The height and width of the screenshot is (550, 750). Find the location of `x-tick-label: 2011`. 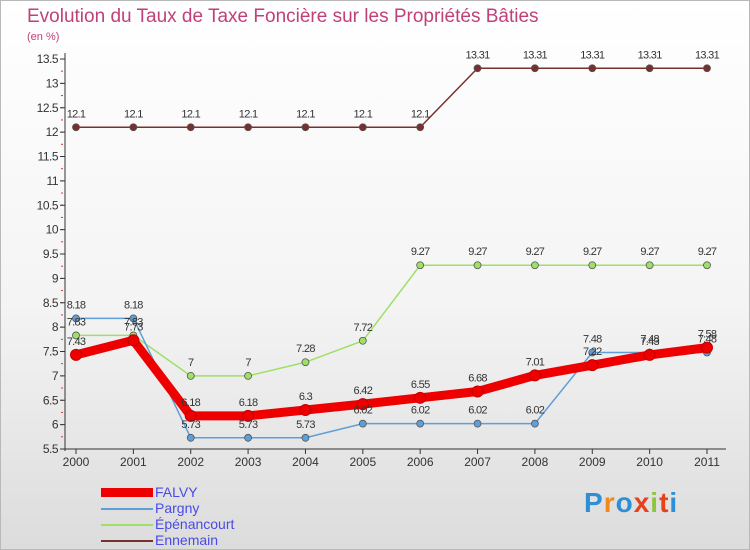

x-tick-label: 2011 is located at coordinates (707, 462).